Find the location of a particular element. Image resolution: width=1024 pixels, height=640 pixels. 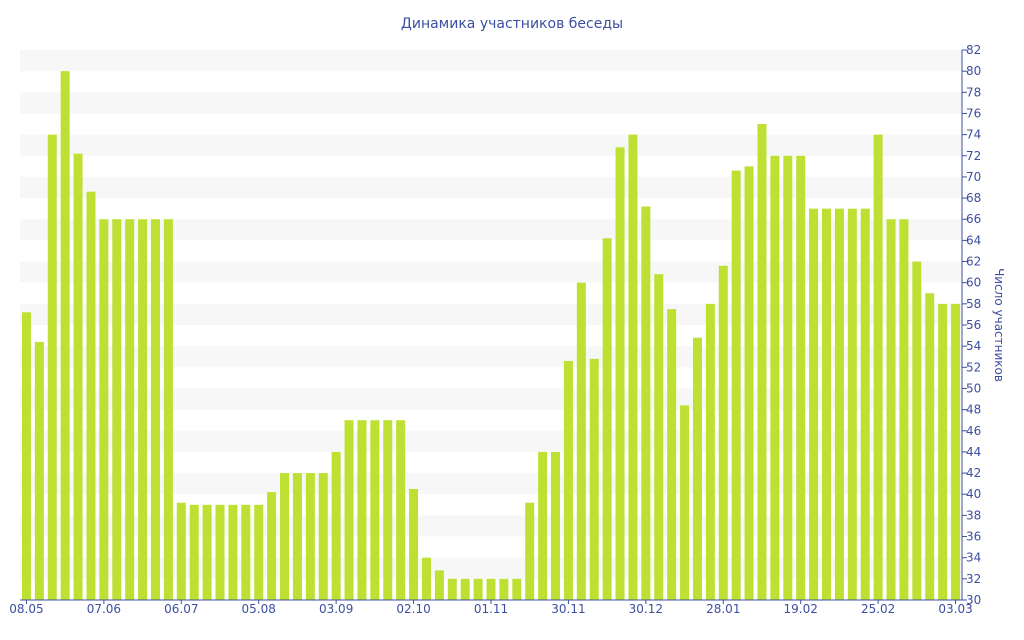

y-tick-label: 48 is located at coordinates (973, 410).